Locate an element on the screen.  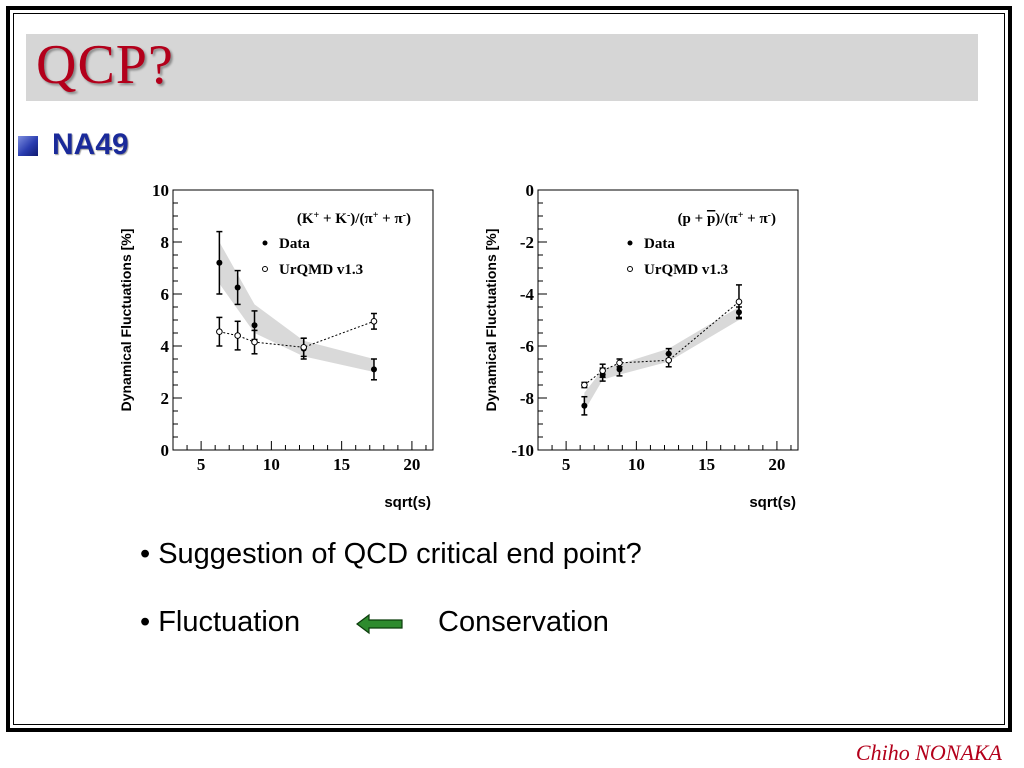
title-part: (K is located at coordinates (305, 219).